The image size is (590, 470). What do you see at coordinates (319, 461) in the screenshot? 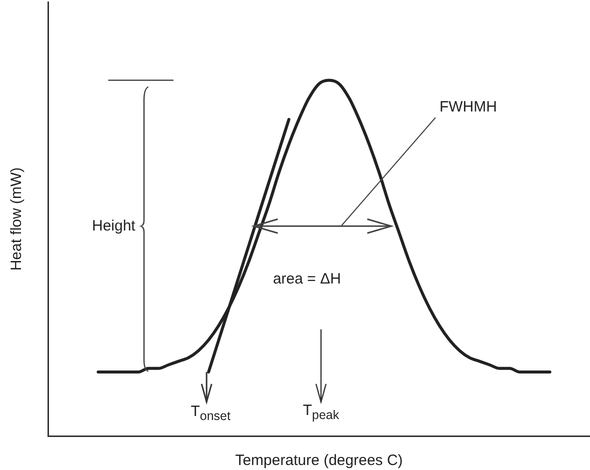
I see `x-axis-title: Temperature (degrees C)` at bounding box center [319, 461].